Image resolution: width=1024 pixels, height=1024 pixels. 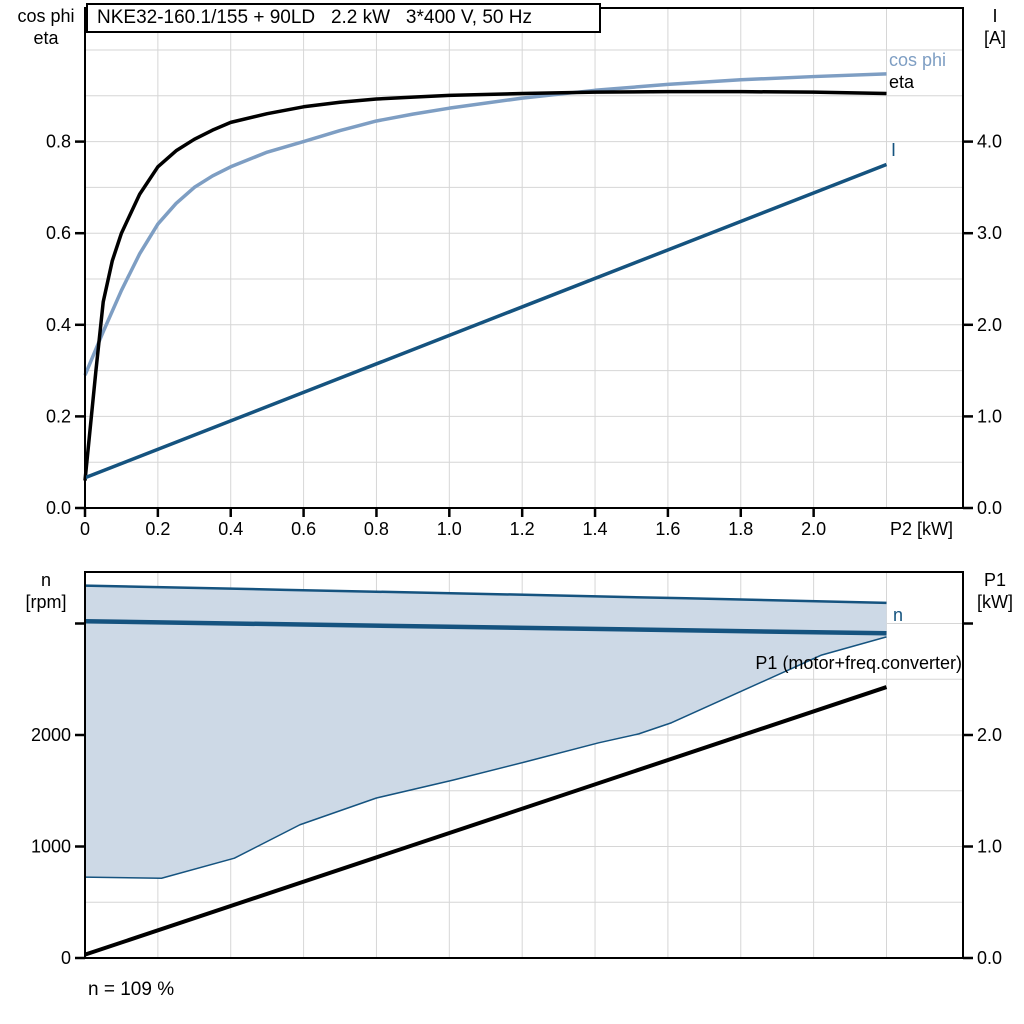 What do you see at coordinates (46, 580) in the screenshot?
I see `left-axis-header: n` at bounding box center [46, 580].